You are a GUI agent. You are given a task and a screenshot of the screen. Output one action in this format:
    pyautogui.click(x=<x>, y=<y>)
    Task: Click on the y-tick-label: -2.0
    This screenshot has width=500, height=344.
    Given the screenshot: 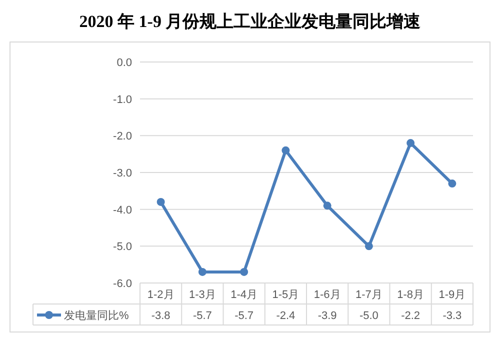 What is the action you would take?
    pyautogui.click(x=122, y=136)
    